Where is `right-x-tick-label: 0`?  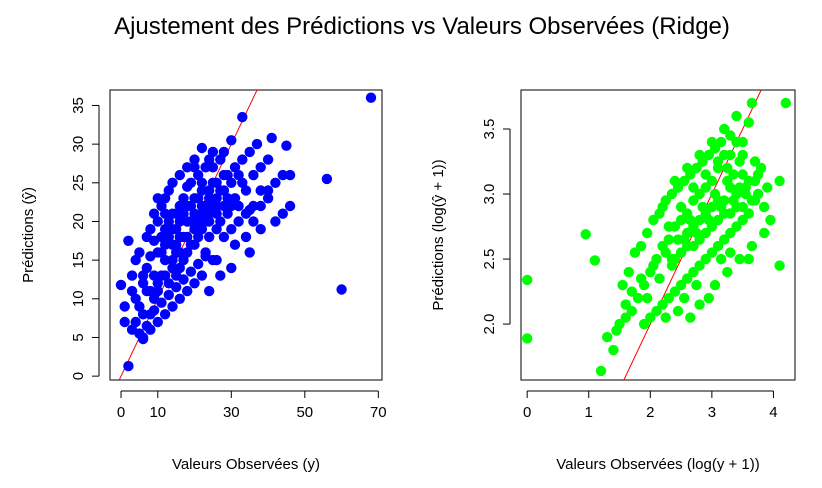
right-x-tick-label: 0 is located at coordinates (527, 412).